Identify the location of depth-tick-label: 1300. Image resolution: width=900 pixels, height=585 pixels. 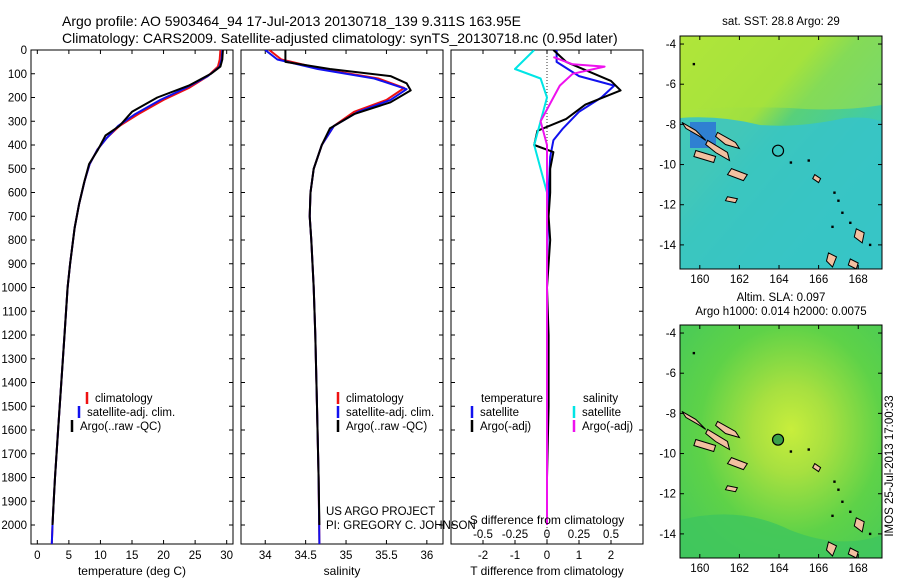
(14, 360).